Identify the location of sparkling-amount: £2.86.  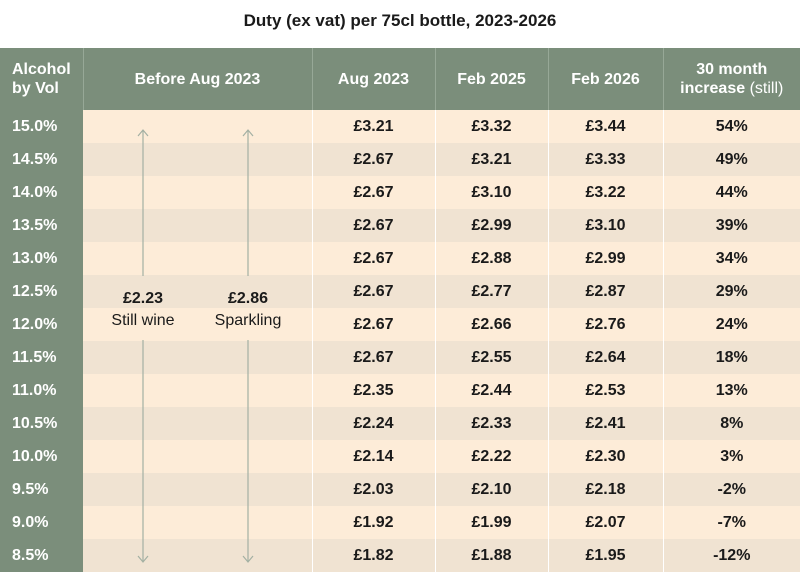
(248, 298).